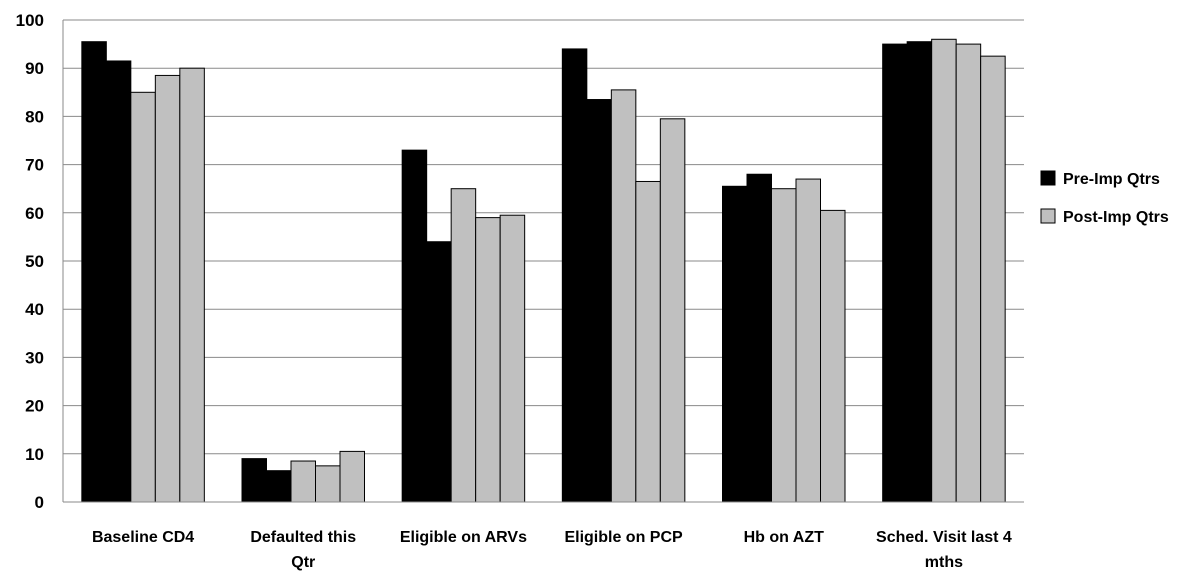 This screenshot has height=572, width=1200. Describe the element at coordinates (463, 537) in the screenshot. I see `category-label: Eligible on ARVs` at that location.